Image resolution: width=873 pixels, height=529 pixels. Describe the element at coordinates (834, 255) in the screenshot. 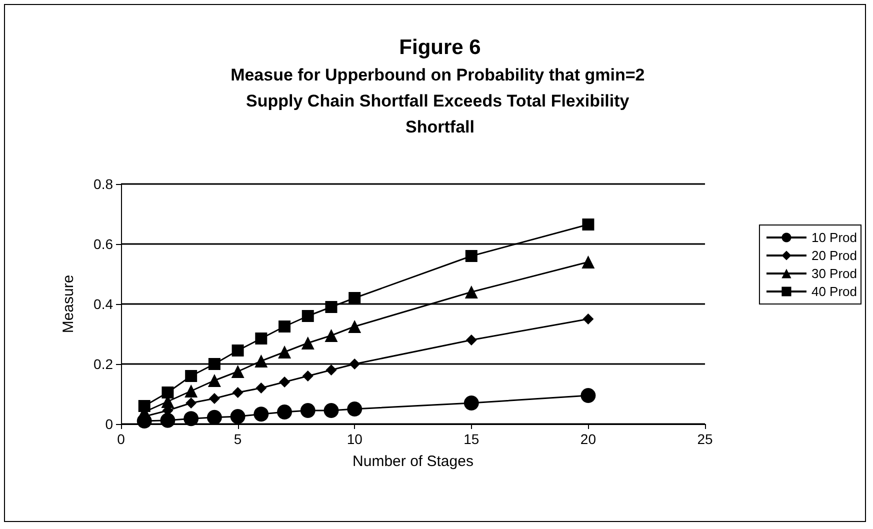

I see `legend-label: 20 Prod` at that location.